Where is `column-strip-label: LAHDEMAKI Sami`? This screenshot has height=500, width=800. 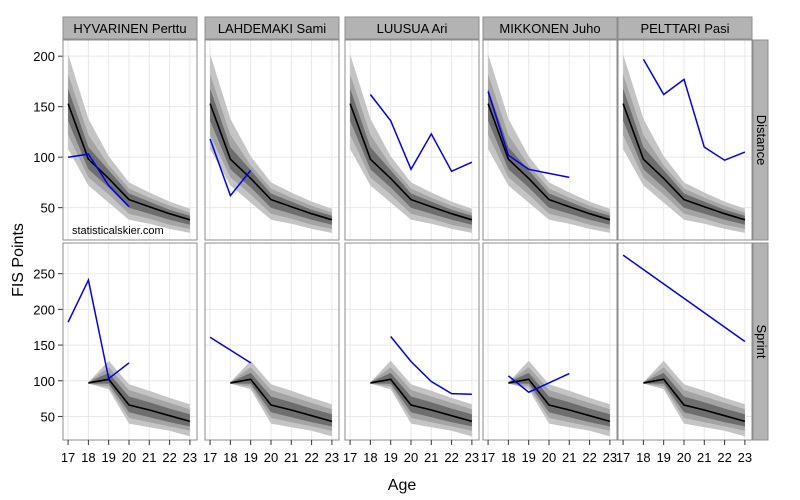
column-strip-label: LAHDEMAKI Sami is located at coordinates (272, 28).